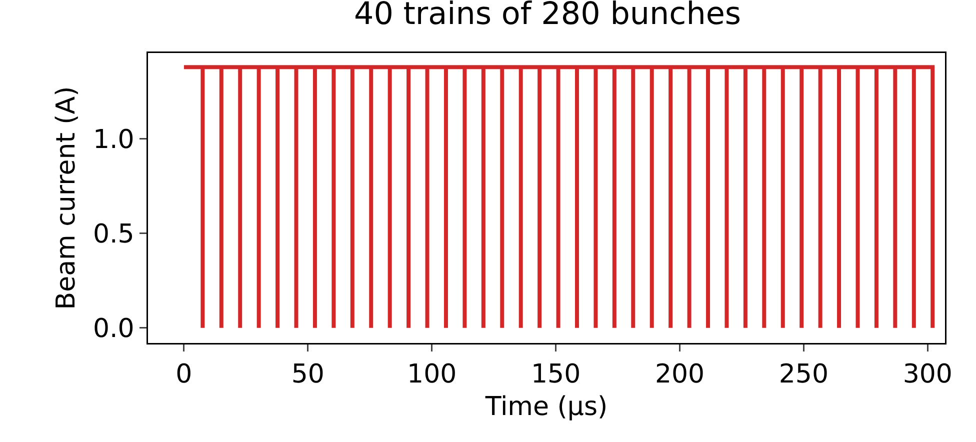 This screenshot has height=442, width=976. What do you see at coordinates (307, 375) in the screenshot?
I see `x-tick-label: 50` at bounding box center [307, 375].